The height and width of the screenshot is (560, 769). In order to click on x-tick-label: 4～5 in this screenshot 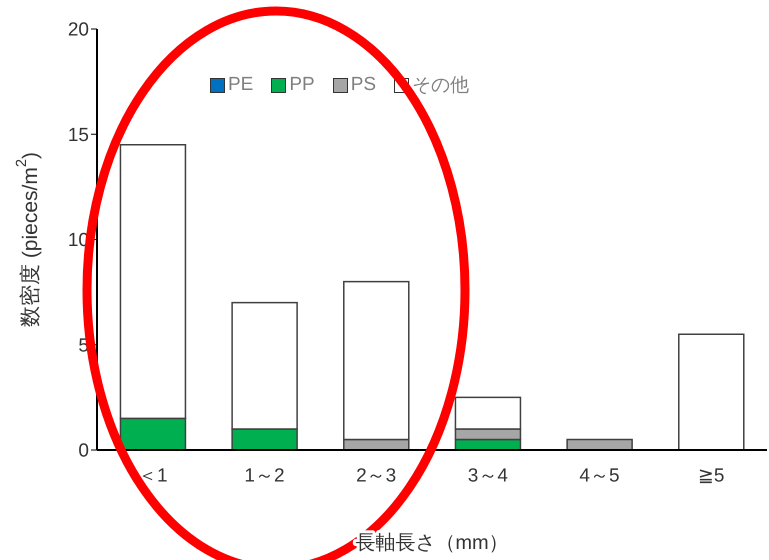, I will do `click(599, 475)`.